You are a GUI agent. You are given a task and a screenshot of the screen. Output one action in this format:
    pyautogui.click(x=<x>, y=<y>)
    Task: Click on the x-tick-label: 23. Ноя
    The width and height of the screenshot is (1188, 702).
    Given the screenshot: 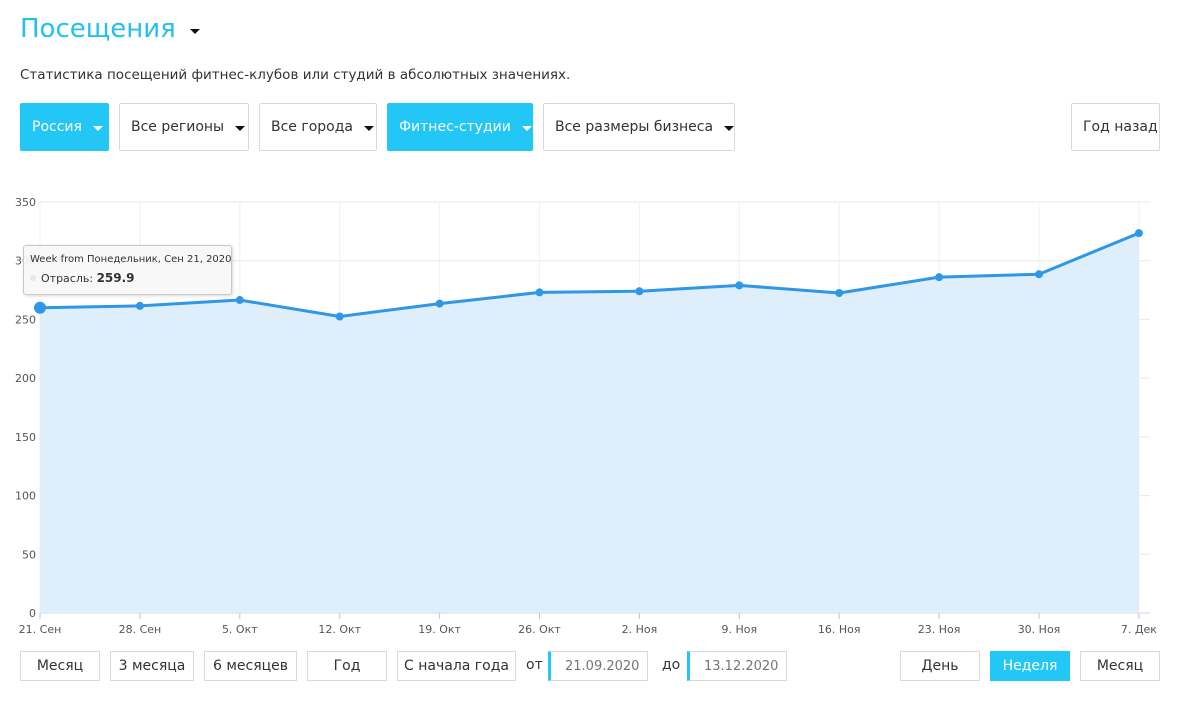 What is the action you would take?
    pyautogui.click(x=939, y=629)
    